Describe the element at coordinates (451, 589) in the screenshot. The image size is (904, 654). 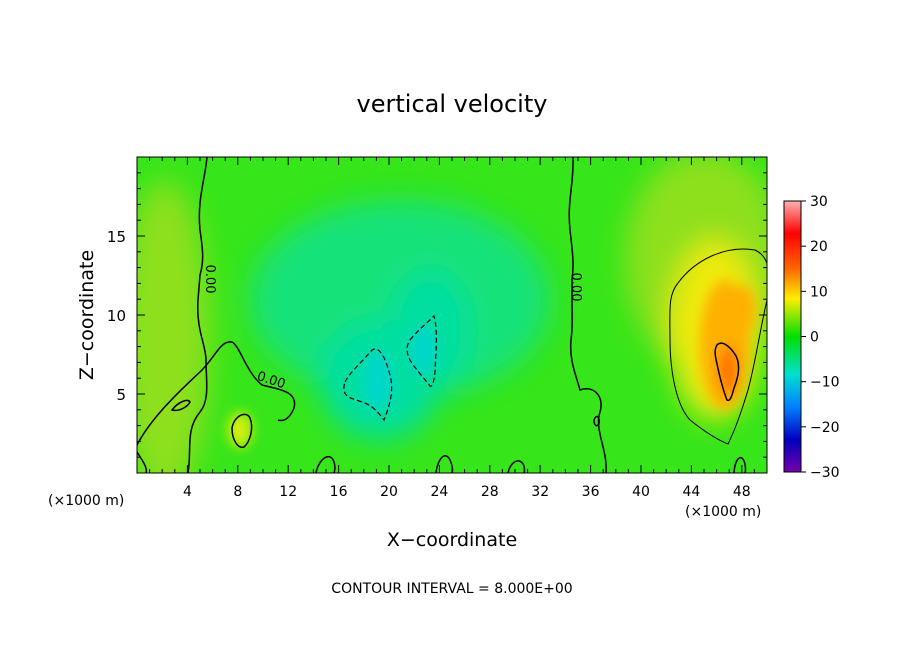
I see `contour-interval-footer: CONTOUR INTERVAL = 8.000E+00` at that location.